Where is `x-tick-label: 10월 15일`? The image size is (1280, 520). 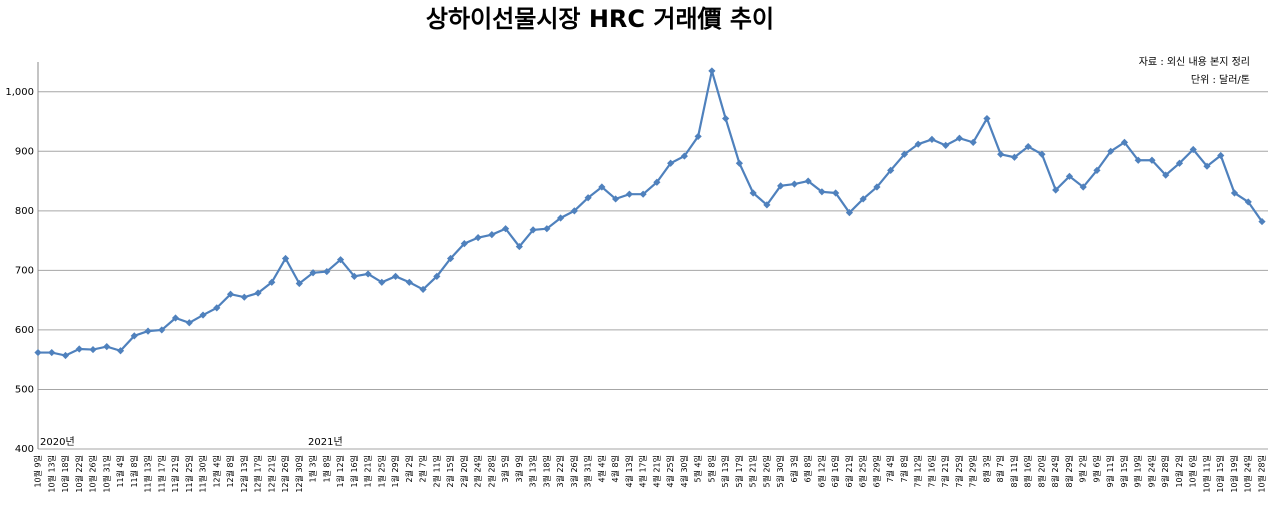
x-tick-label: 10월 15일 is located at coordinates (1220, 474).